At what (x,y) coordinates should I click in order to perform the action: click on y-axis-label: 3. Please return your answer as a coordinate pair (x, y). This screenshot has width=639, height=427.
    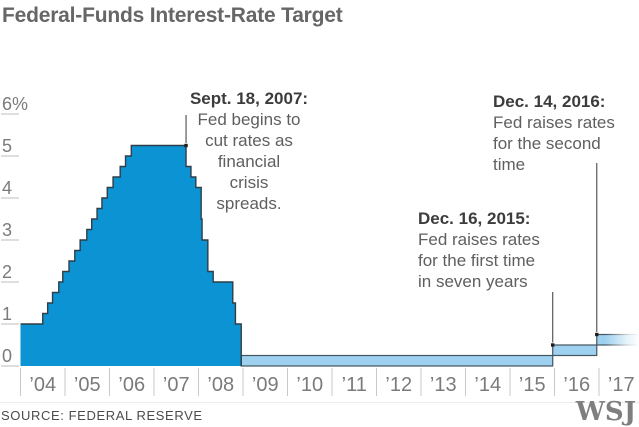
    Looking at the image, I should click on (7, 230).